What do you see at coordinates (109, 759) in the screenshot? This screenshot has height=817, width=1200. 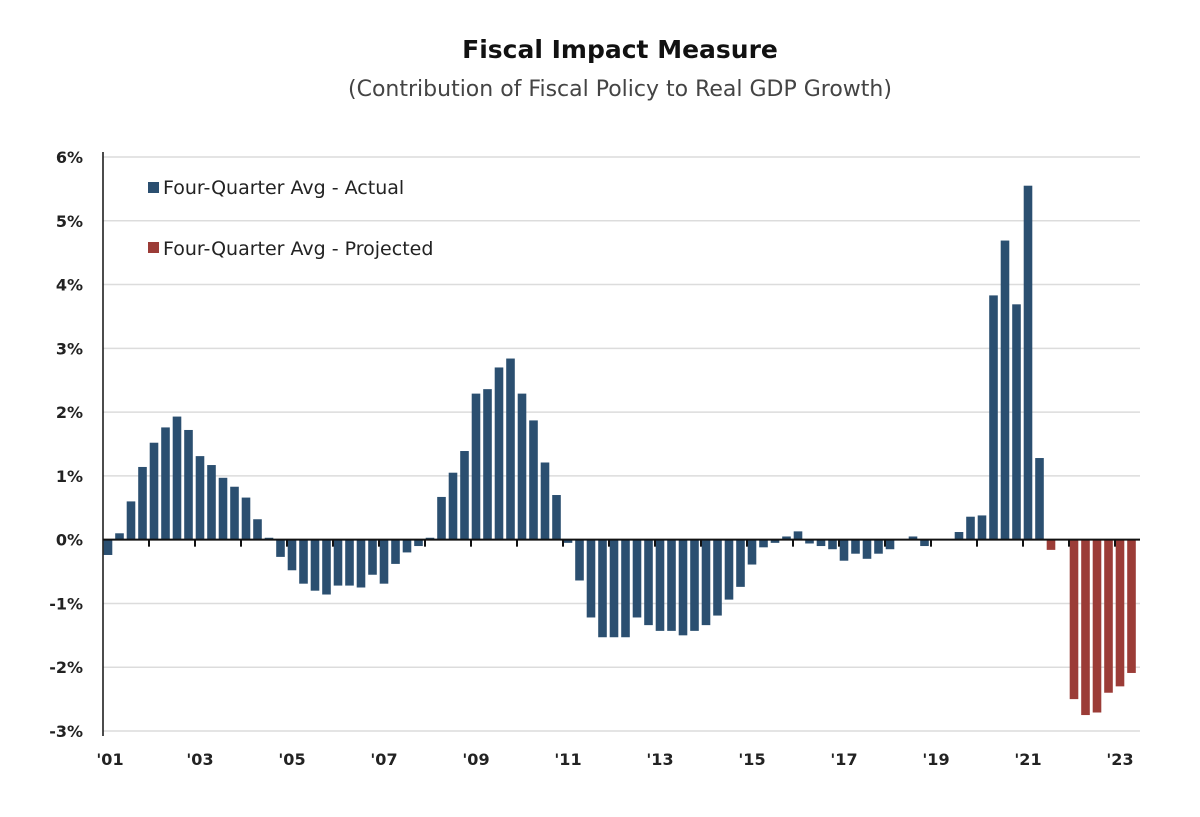 I see `x-tick-label: '01` at bounding box center [109, 759].